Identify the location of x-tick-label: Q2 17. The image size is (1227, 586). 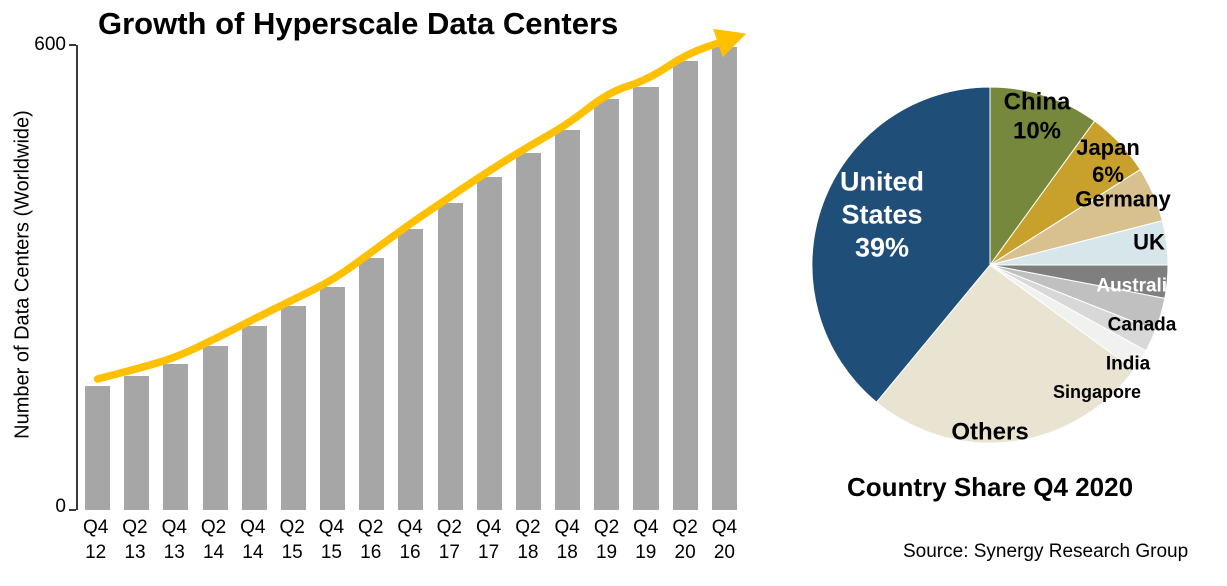
(449, 540).